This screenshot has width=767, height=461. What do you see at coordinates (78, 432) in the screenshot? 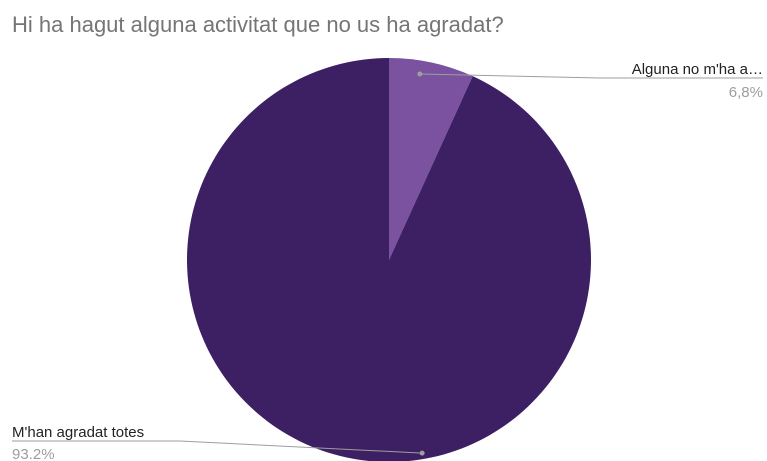
I see `slice-label-2: M'han agradat totes` at bounding box center [78, 432].